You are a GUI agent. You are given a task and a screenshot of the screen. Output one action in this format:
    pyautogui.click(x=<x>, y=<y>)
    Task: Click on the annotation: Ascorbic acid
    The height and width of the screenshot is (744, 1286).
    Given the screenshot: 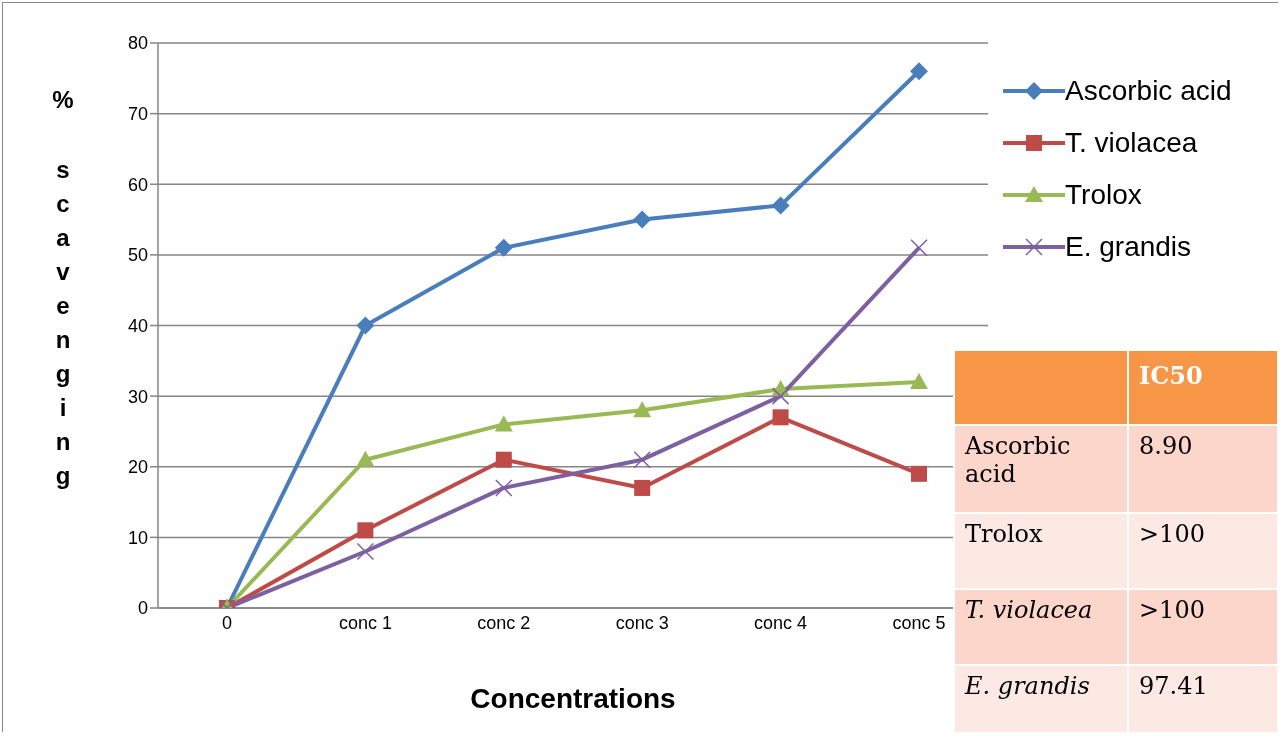 What is the action you would take?
    pyautogui.click(x=1041, y=469)
    